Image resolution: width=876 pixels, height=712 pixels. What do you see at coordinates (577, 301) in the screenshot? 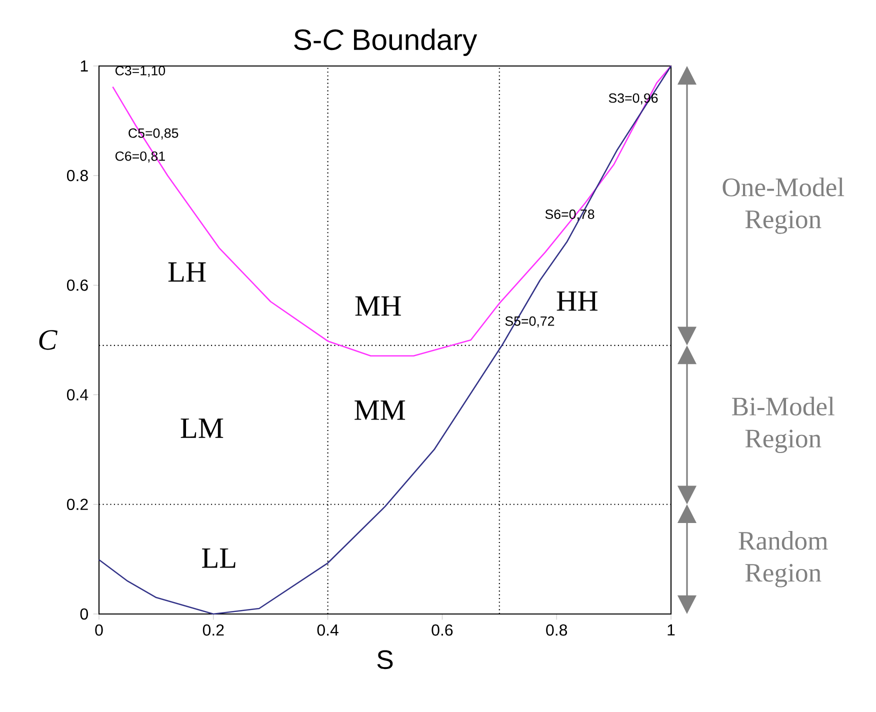
I see `annotation: HH` at bounding box center [577, 301].